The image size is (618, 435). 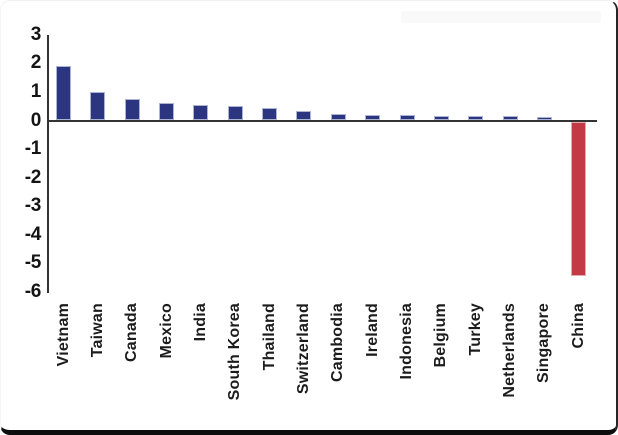 I want to click on x-axis-label-turkey: Turkey, so click(x=475, y=329).